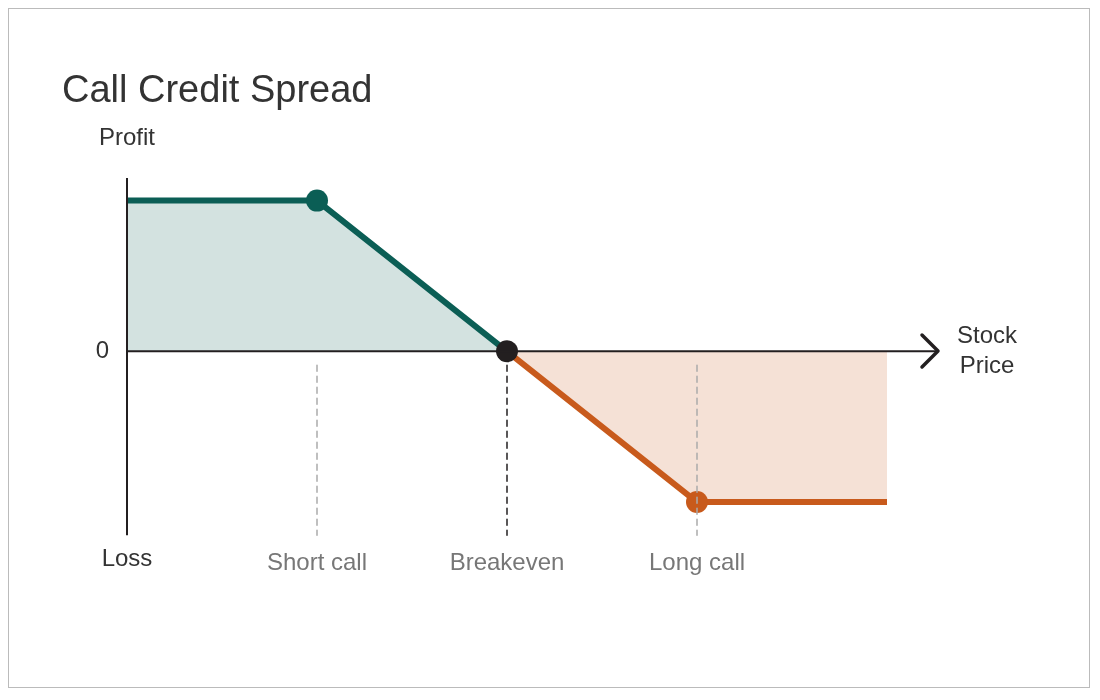  I want to click on text: Loss, so click(127, 557).